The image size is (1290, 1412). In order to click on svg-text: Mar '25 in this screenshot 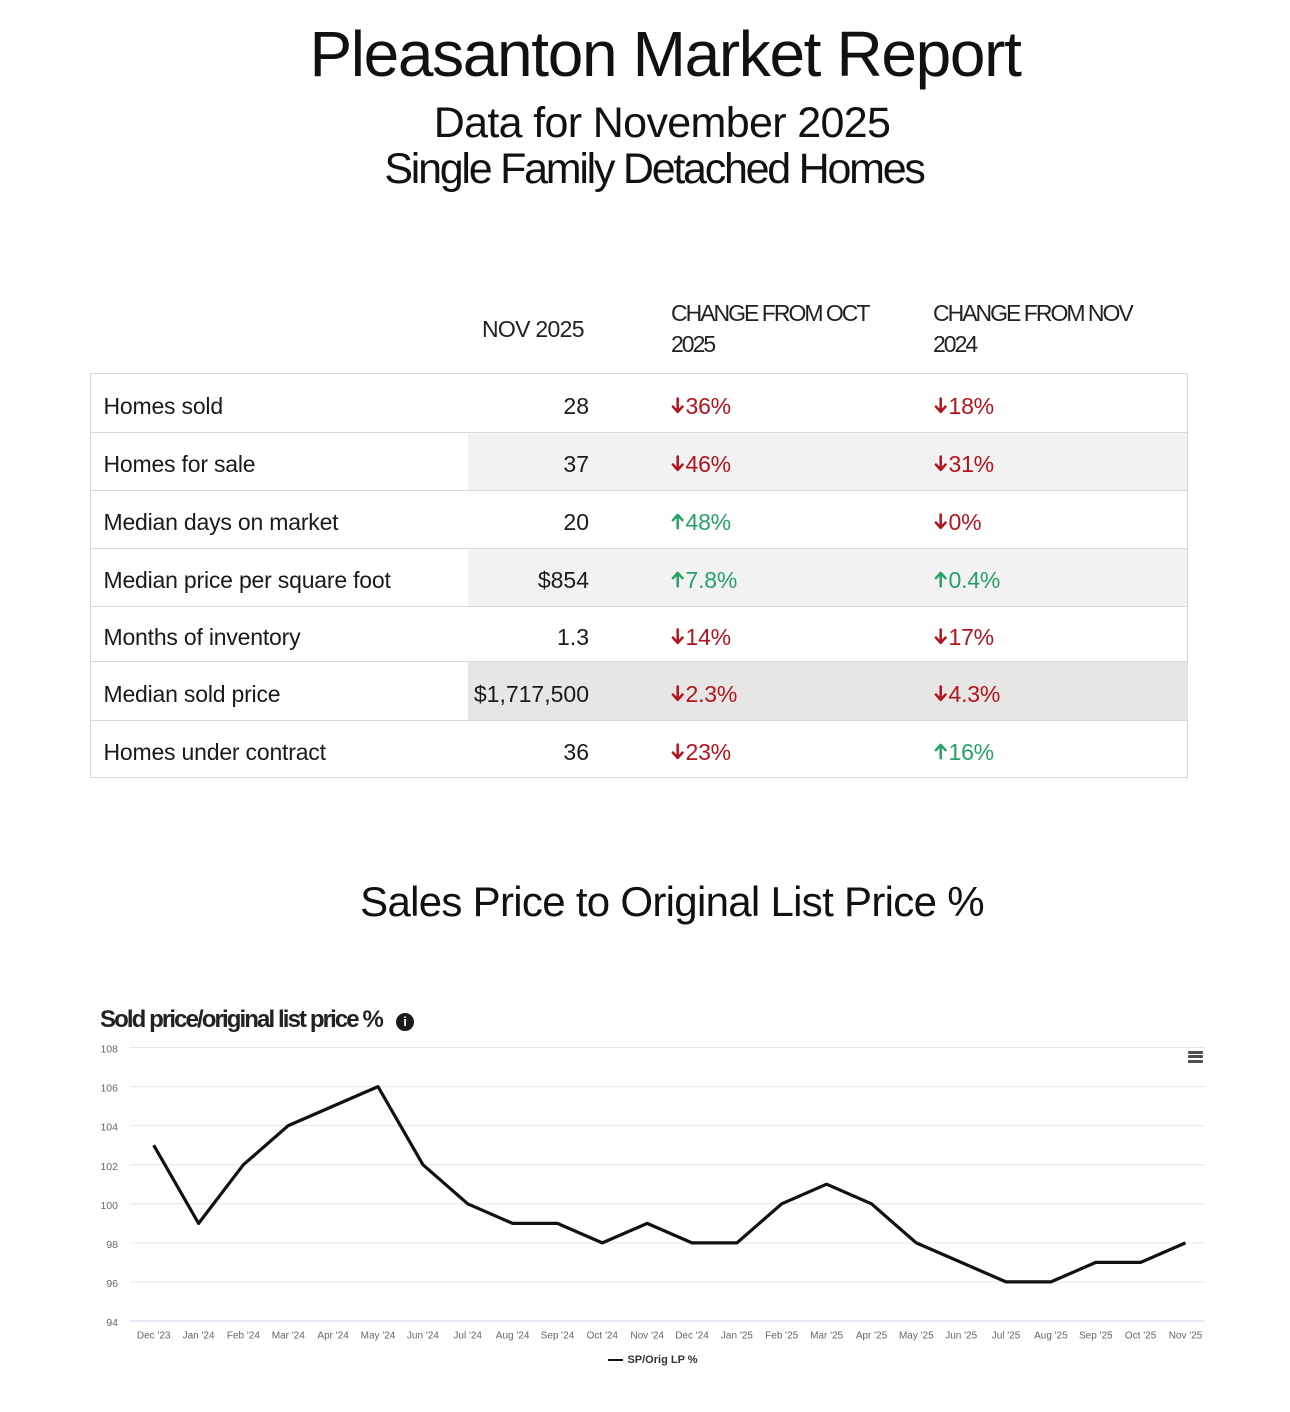, I will do `click(826, 1335)`.